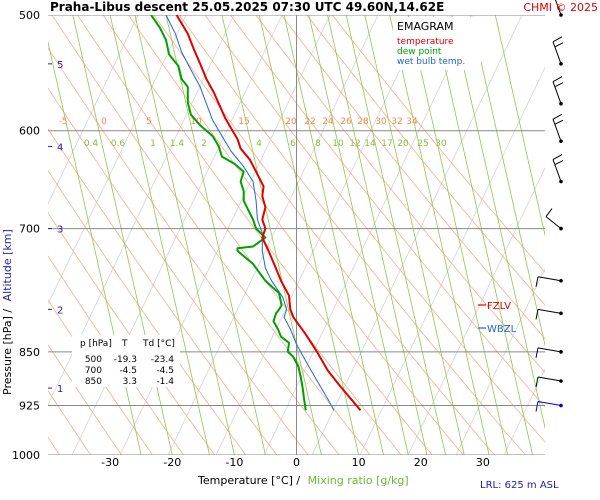  What do you see at coordinates (158, 344) in the screenshot?
I see `table-header-td: Td [°C]` at bounding box center [158, 344].